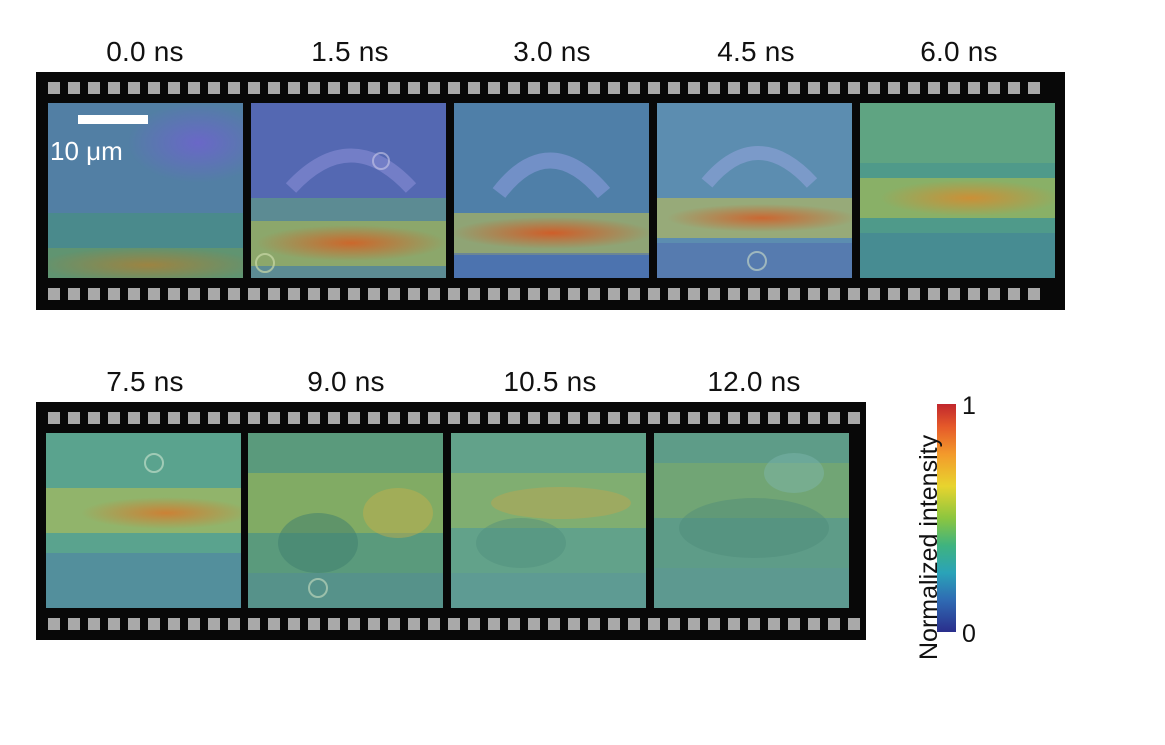 This screenshot has width=1165, height=745. I want to click on colorbar-max-label: 1, so click(969, 406).